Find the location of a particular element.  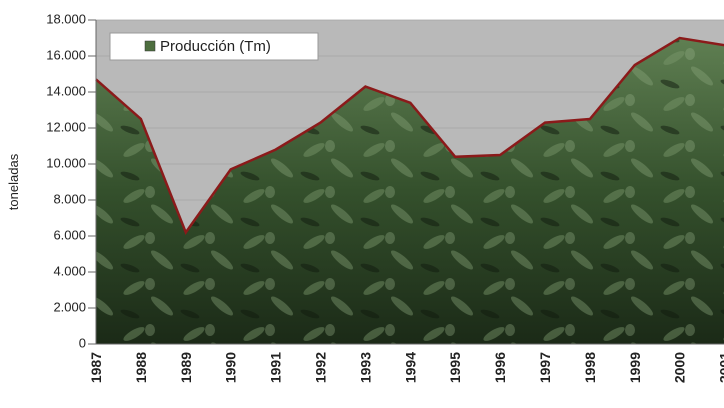

x-tick-label: 1995 is located at coordinates (455, 367).